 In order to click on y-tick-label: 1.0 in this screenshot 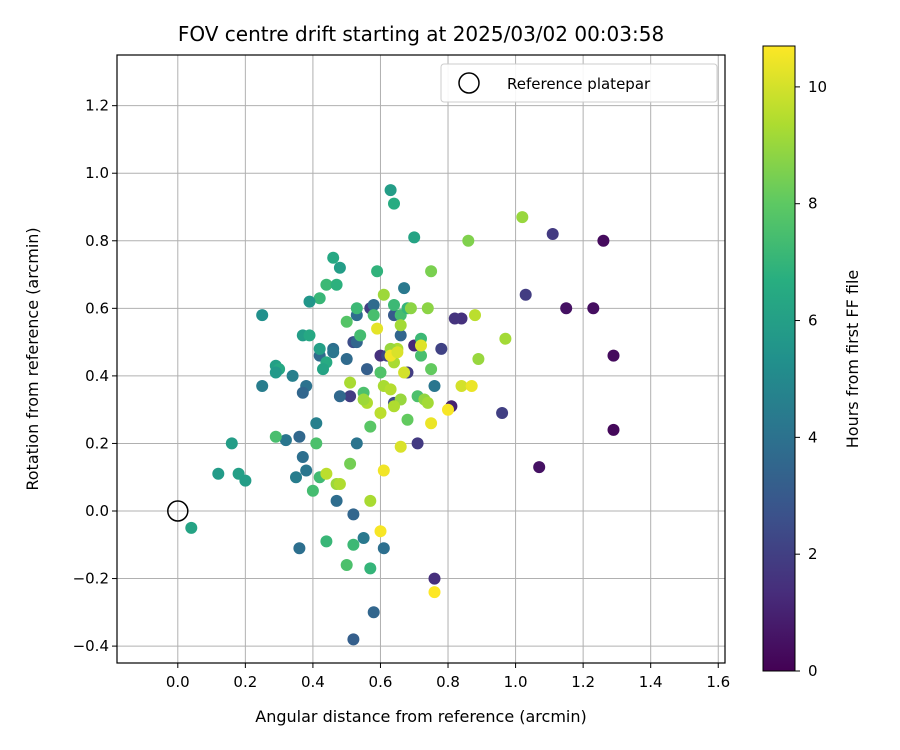, I will do `click(97, 173)`.